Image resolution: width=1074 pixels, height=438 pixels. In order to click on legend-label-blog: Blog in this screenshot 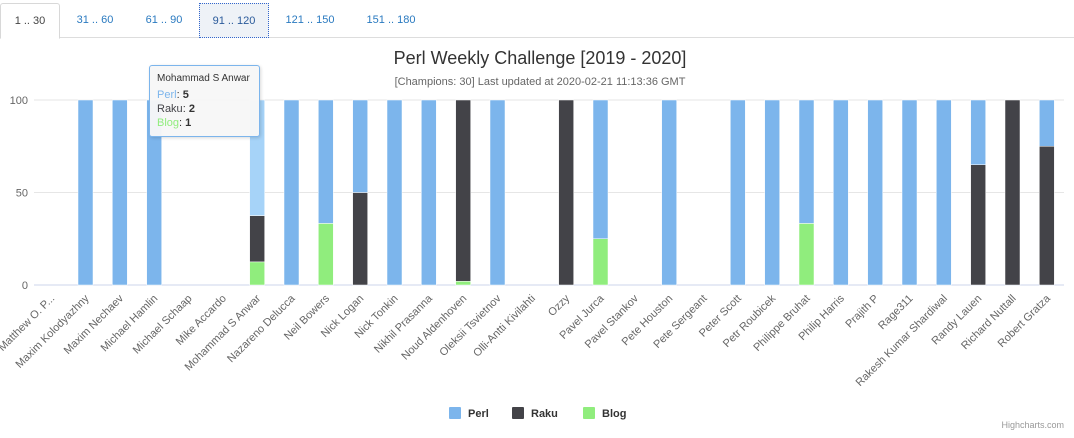, I will do `click(614, 414)`.